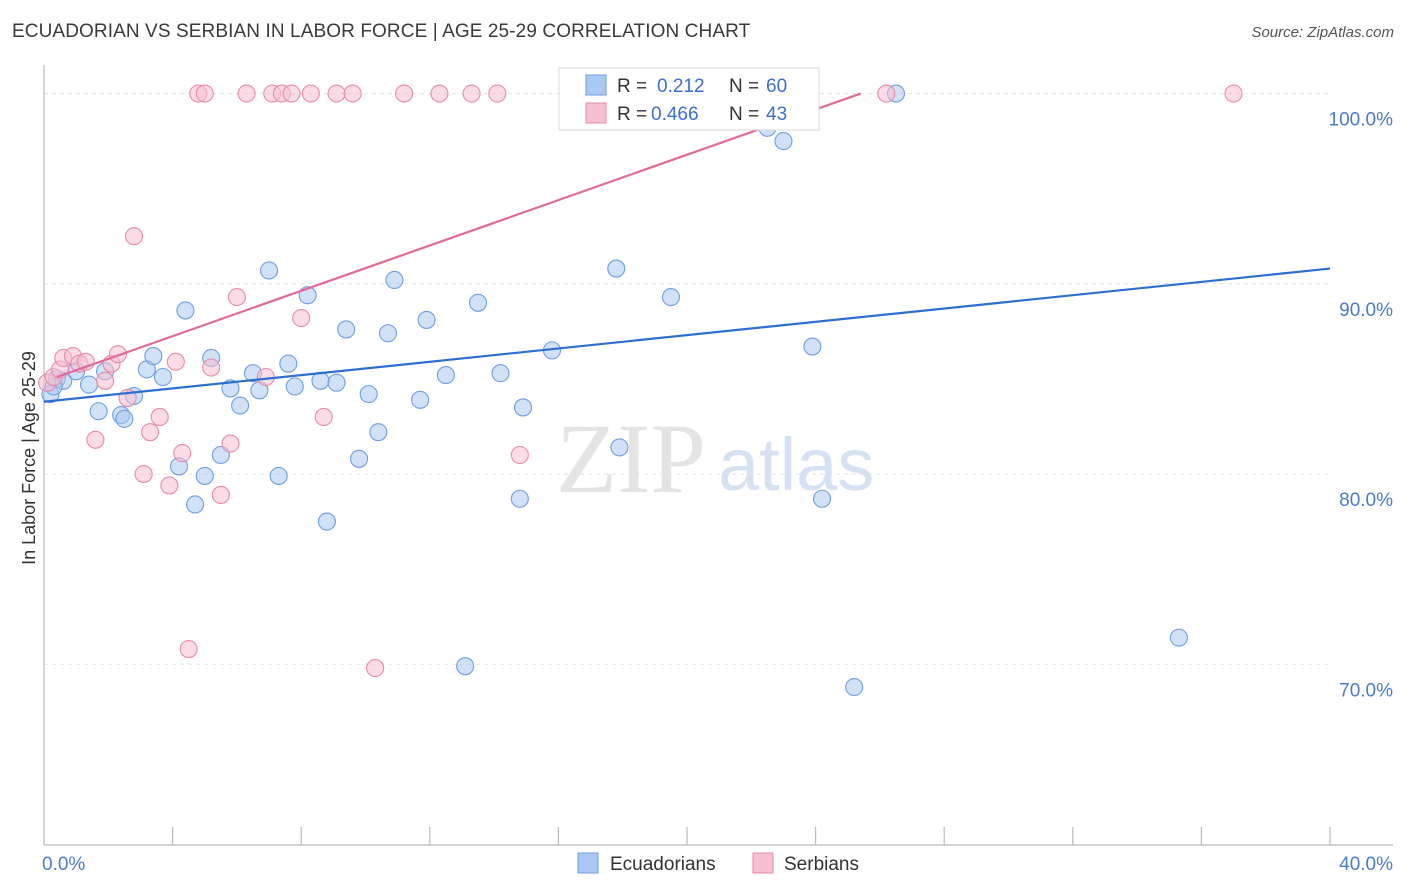 This screenshot has height=892, width=1406. Describe the element at coordinates (632, 114) in the screenshot. I see `legend-r-label-2: R =` at that location.